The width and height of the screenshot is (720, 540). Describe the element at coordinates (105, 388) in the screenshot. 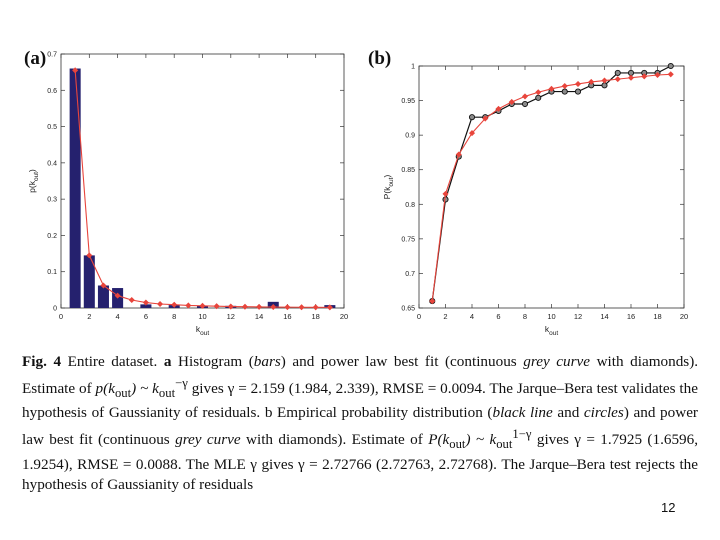

I see `caption-part: p(k` at that location.